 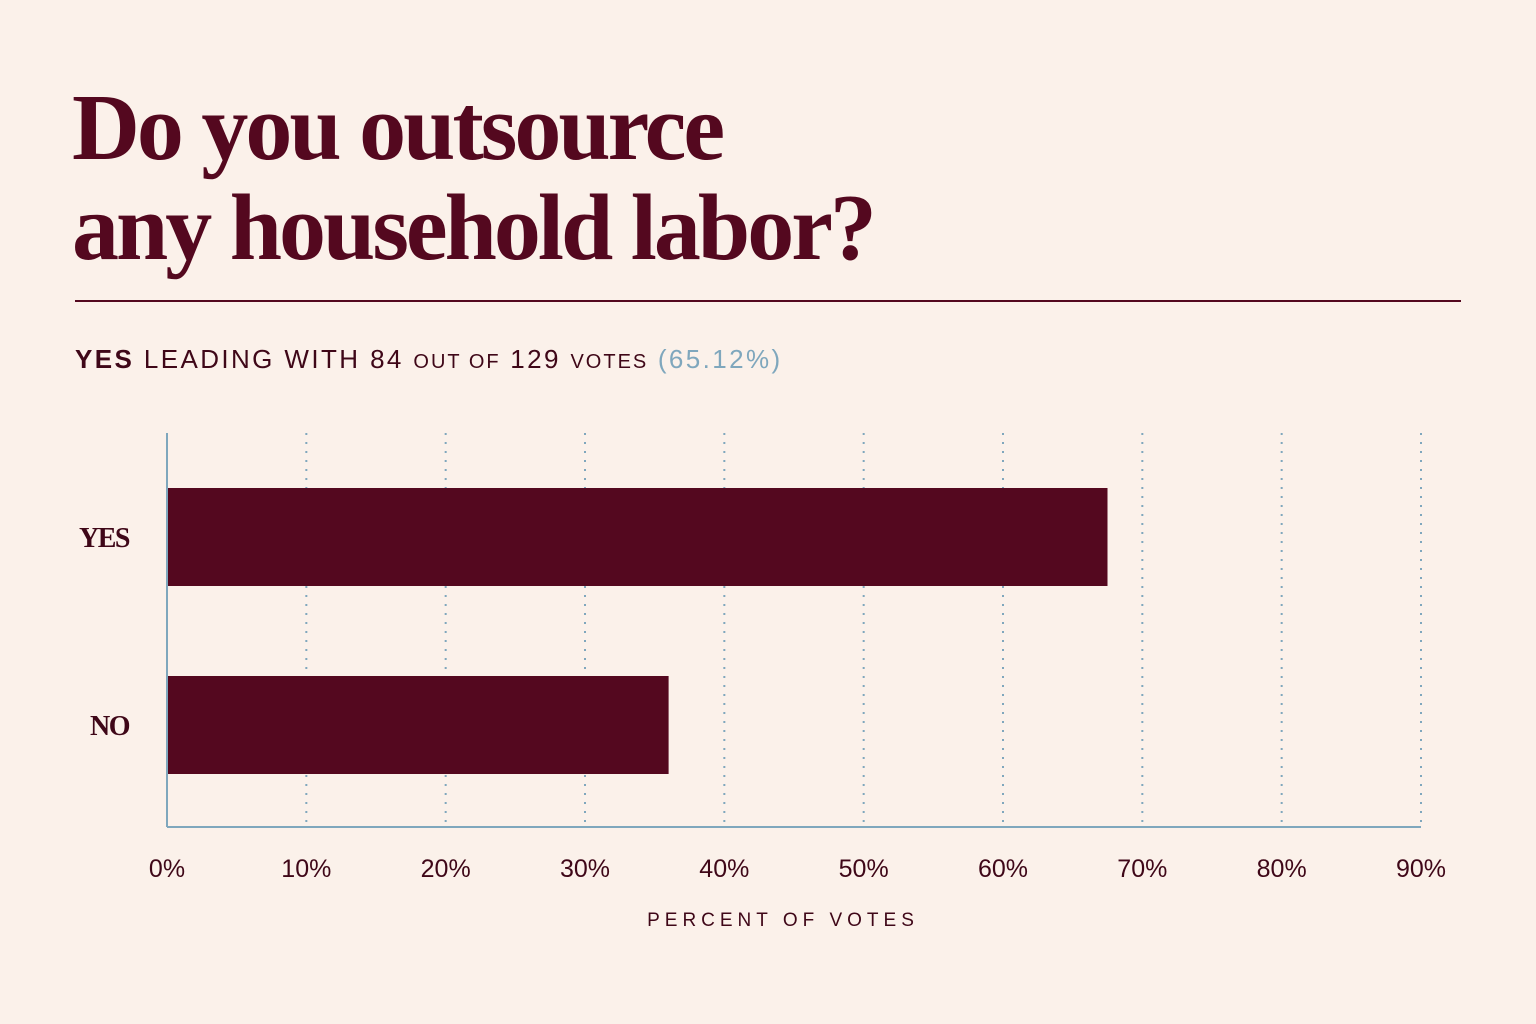 I want to click on x-tick-label-90: 90%, so click(x=1421, y=869).